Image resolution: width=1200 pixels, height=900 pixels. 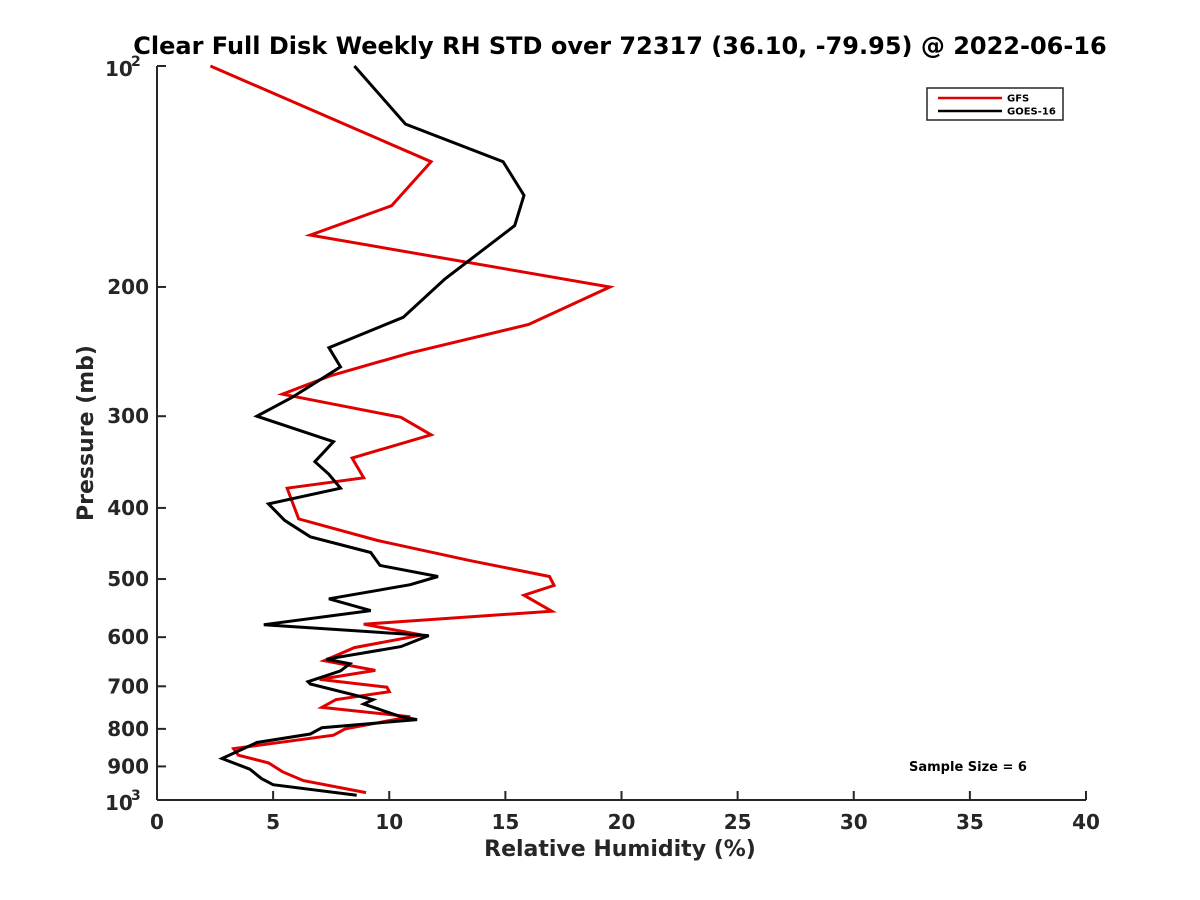 I want to click on x-tick-label: 5, so click(x=273, y=822).